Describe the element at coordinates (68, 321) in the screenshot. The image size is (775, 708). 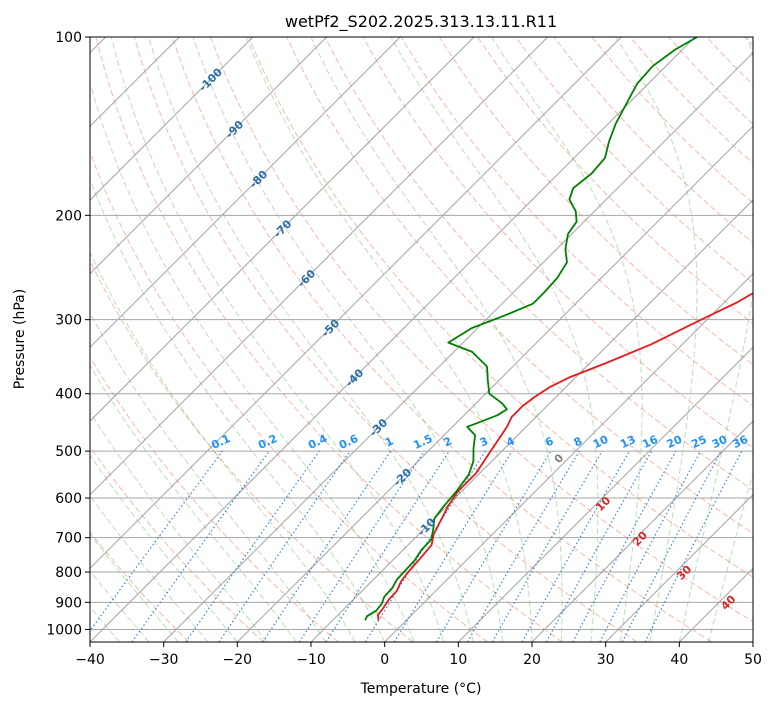
I see `y-tick-label: 300` at that location.